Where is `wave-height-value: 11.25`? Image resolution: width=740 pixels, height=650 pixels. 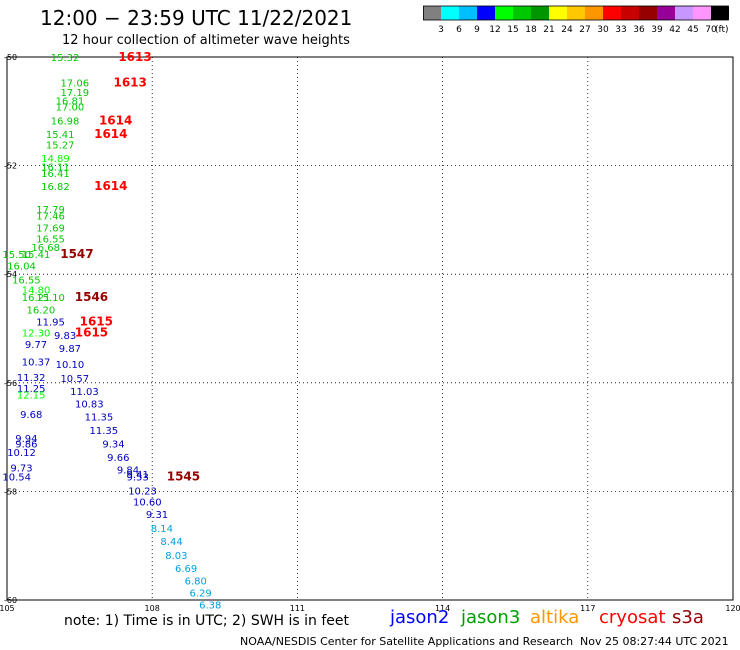
wave-height-value: 11.25 is located at coordinates (31, 389).